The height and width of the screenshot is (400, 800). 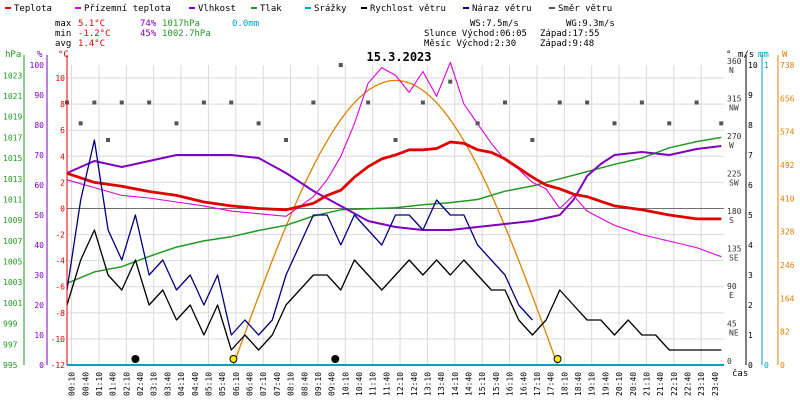 What do you see at coordinates (39, 245) in the screenshot?
I see `humidity-tick-label: 40` at bounding box center [39, 245].